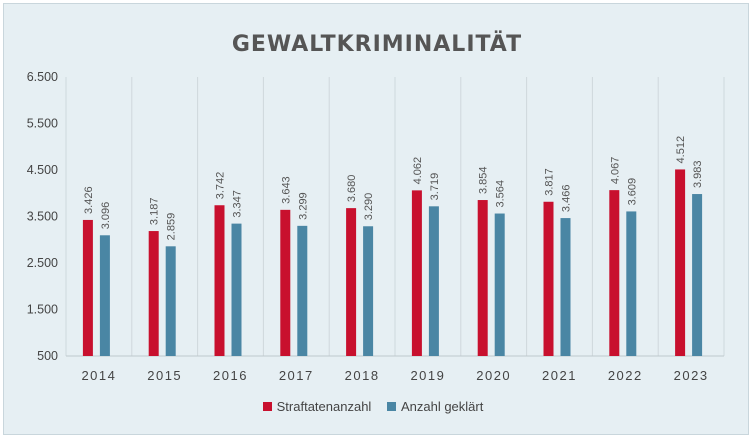 The width and height of the screenshot is (756, 442). Describe the element at coordinates (369, 207) in the screenshot. I see `data-label: 3.290` at that location.